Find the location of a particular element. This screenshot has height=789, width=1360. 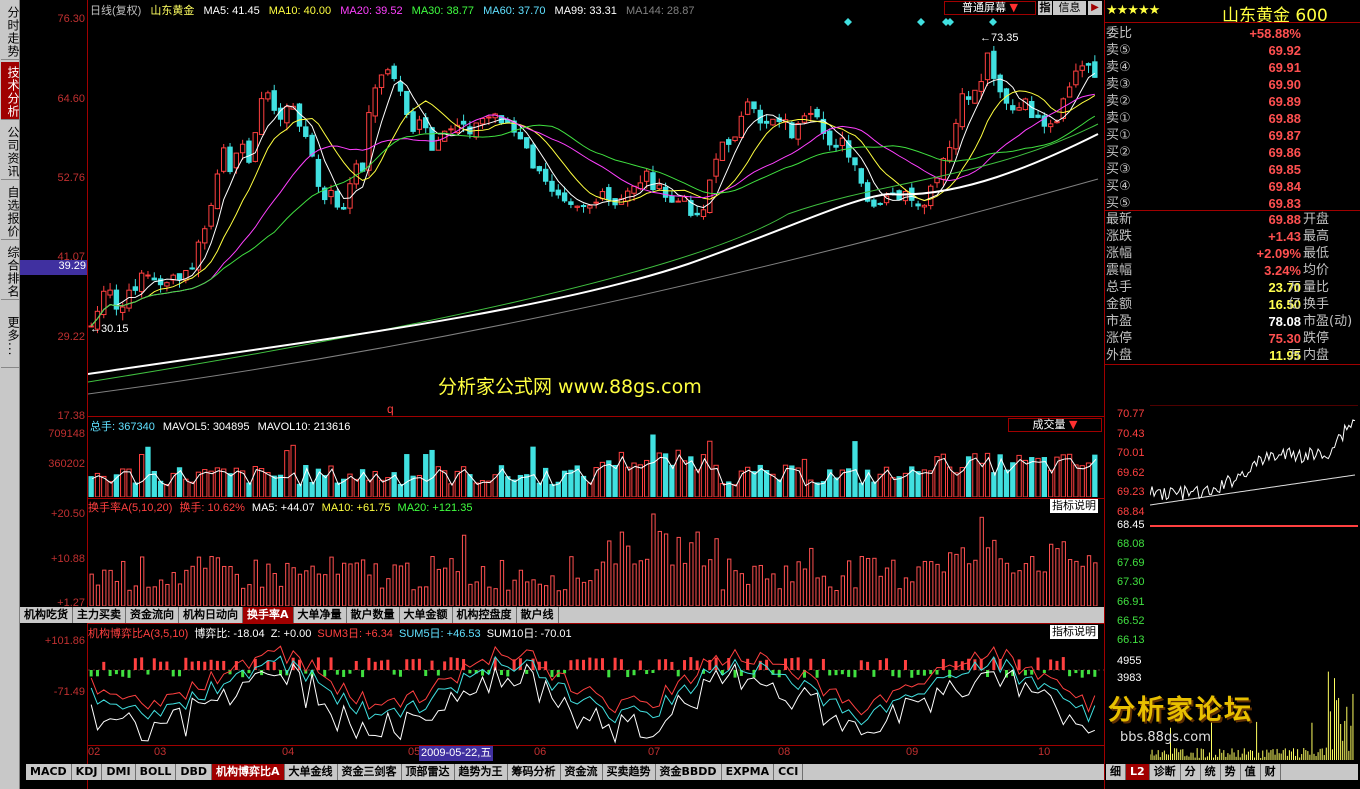

indicator2-tab: KDJ is located at coordinates (87, 772).